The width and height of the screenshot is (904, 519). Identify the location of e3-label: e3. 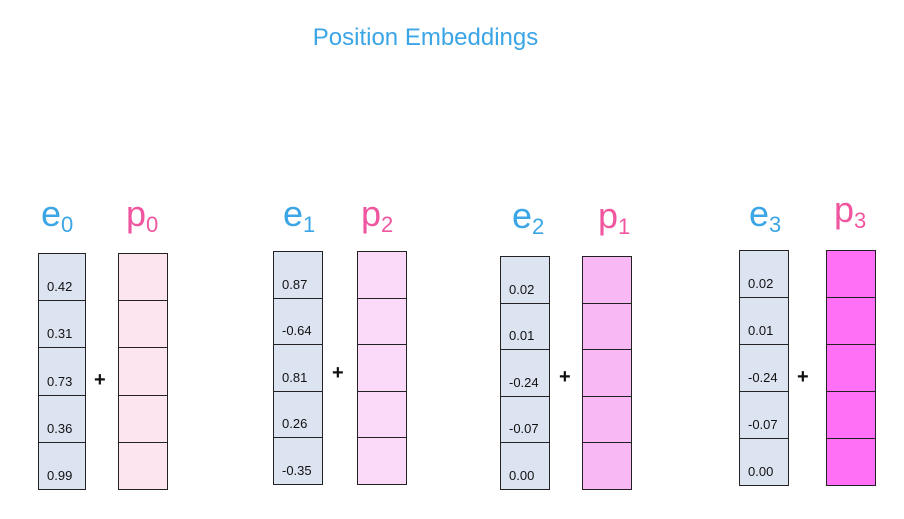
(765, 215).